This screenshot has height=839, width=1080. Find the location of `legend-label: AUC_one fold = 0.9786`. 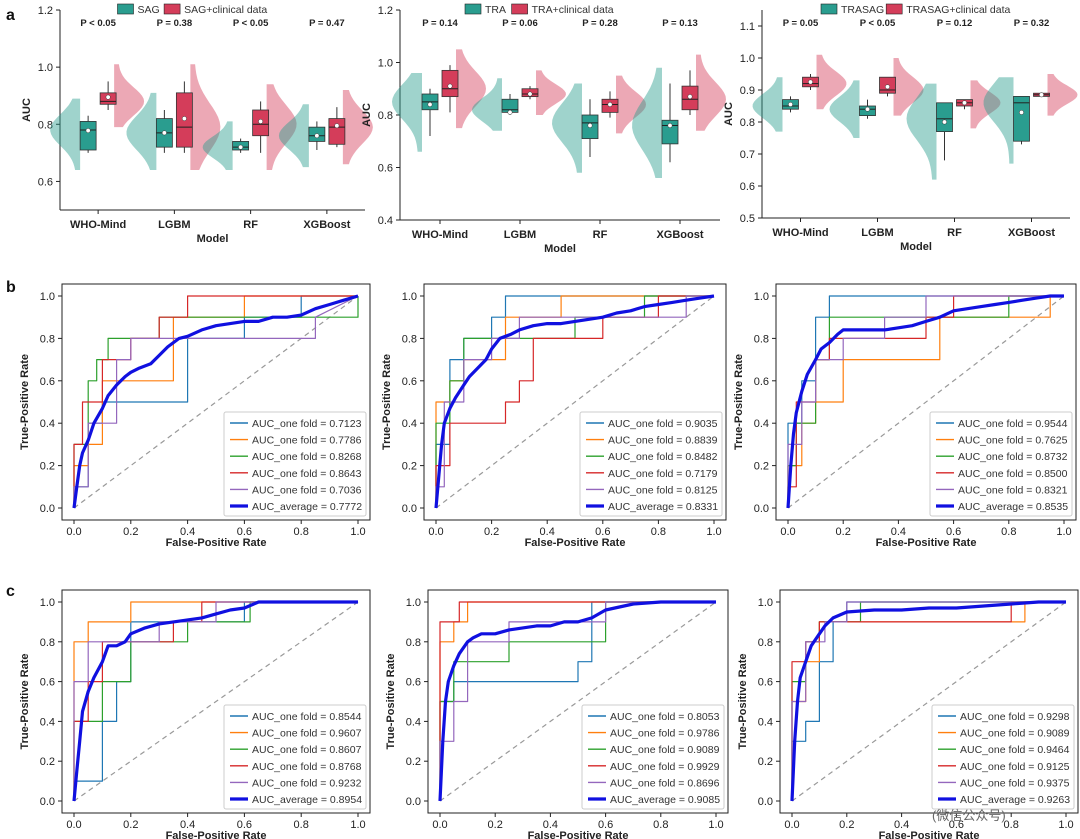

legend-label: AUC_one fold = 0.9786 is located at coordinates (665, 734).